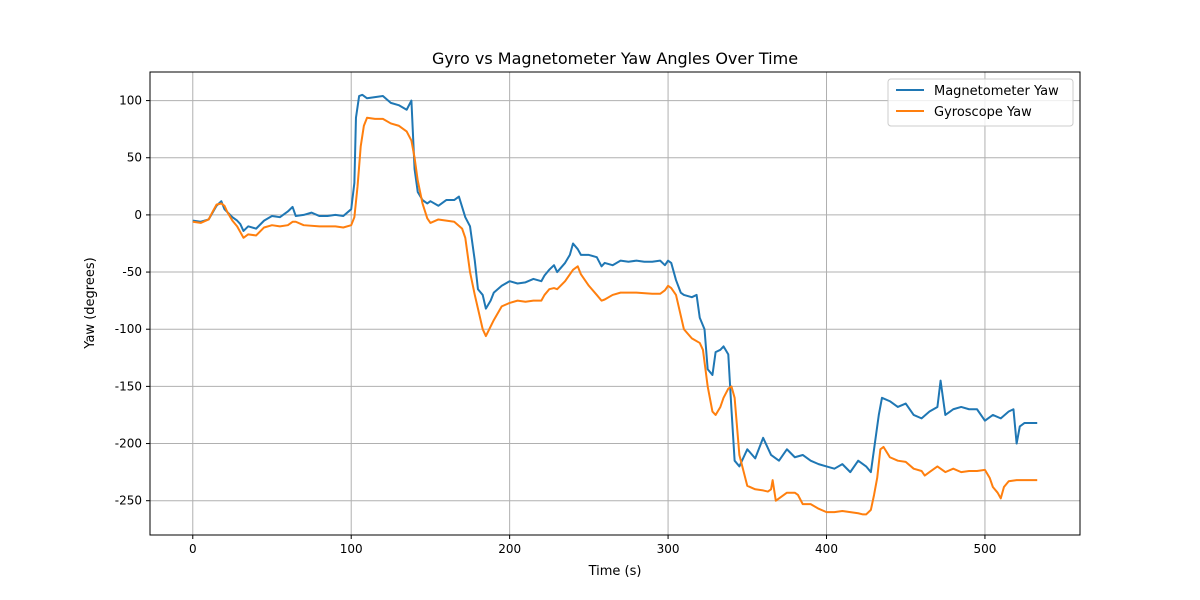  I want to click on y-tick-label: 50, so click(134, 158).